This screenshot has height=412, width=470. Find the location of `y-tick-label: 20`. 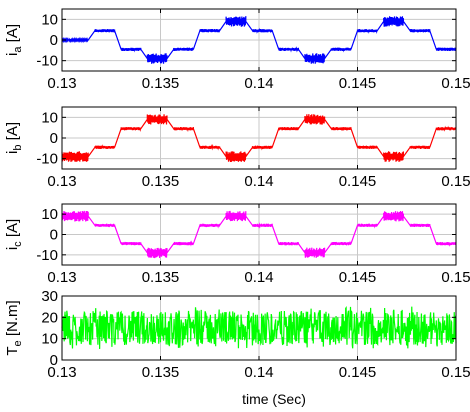

y-tick-label: 20 is located at coordinates (49, 317).